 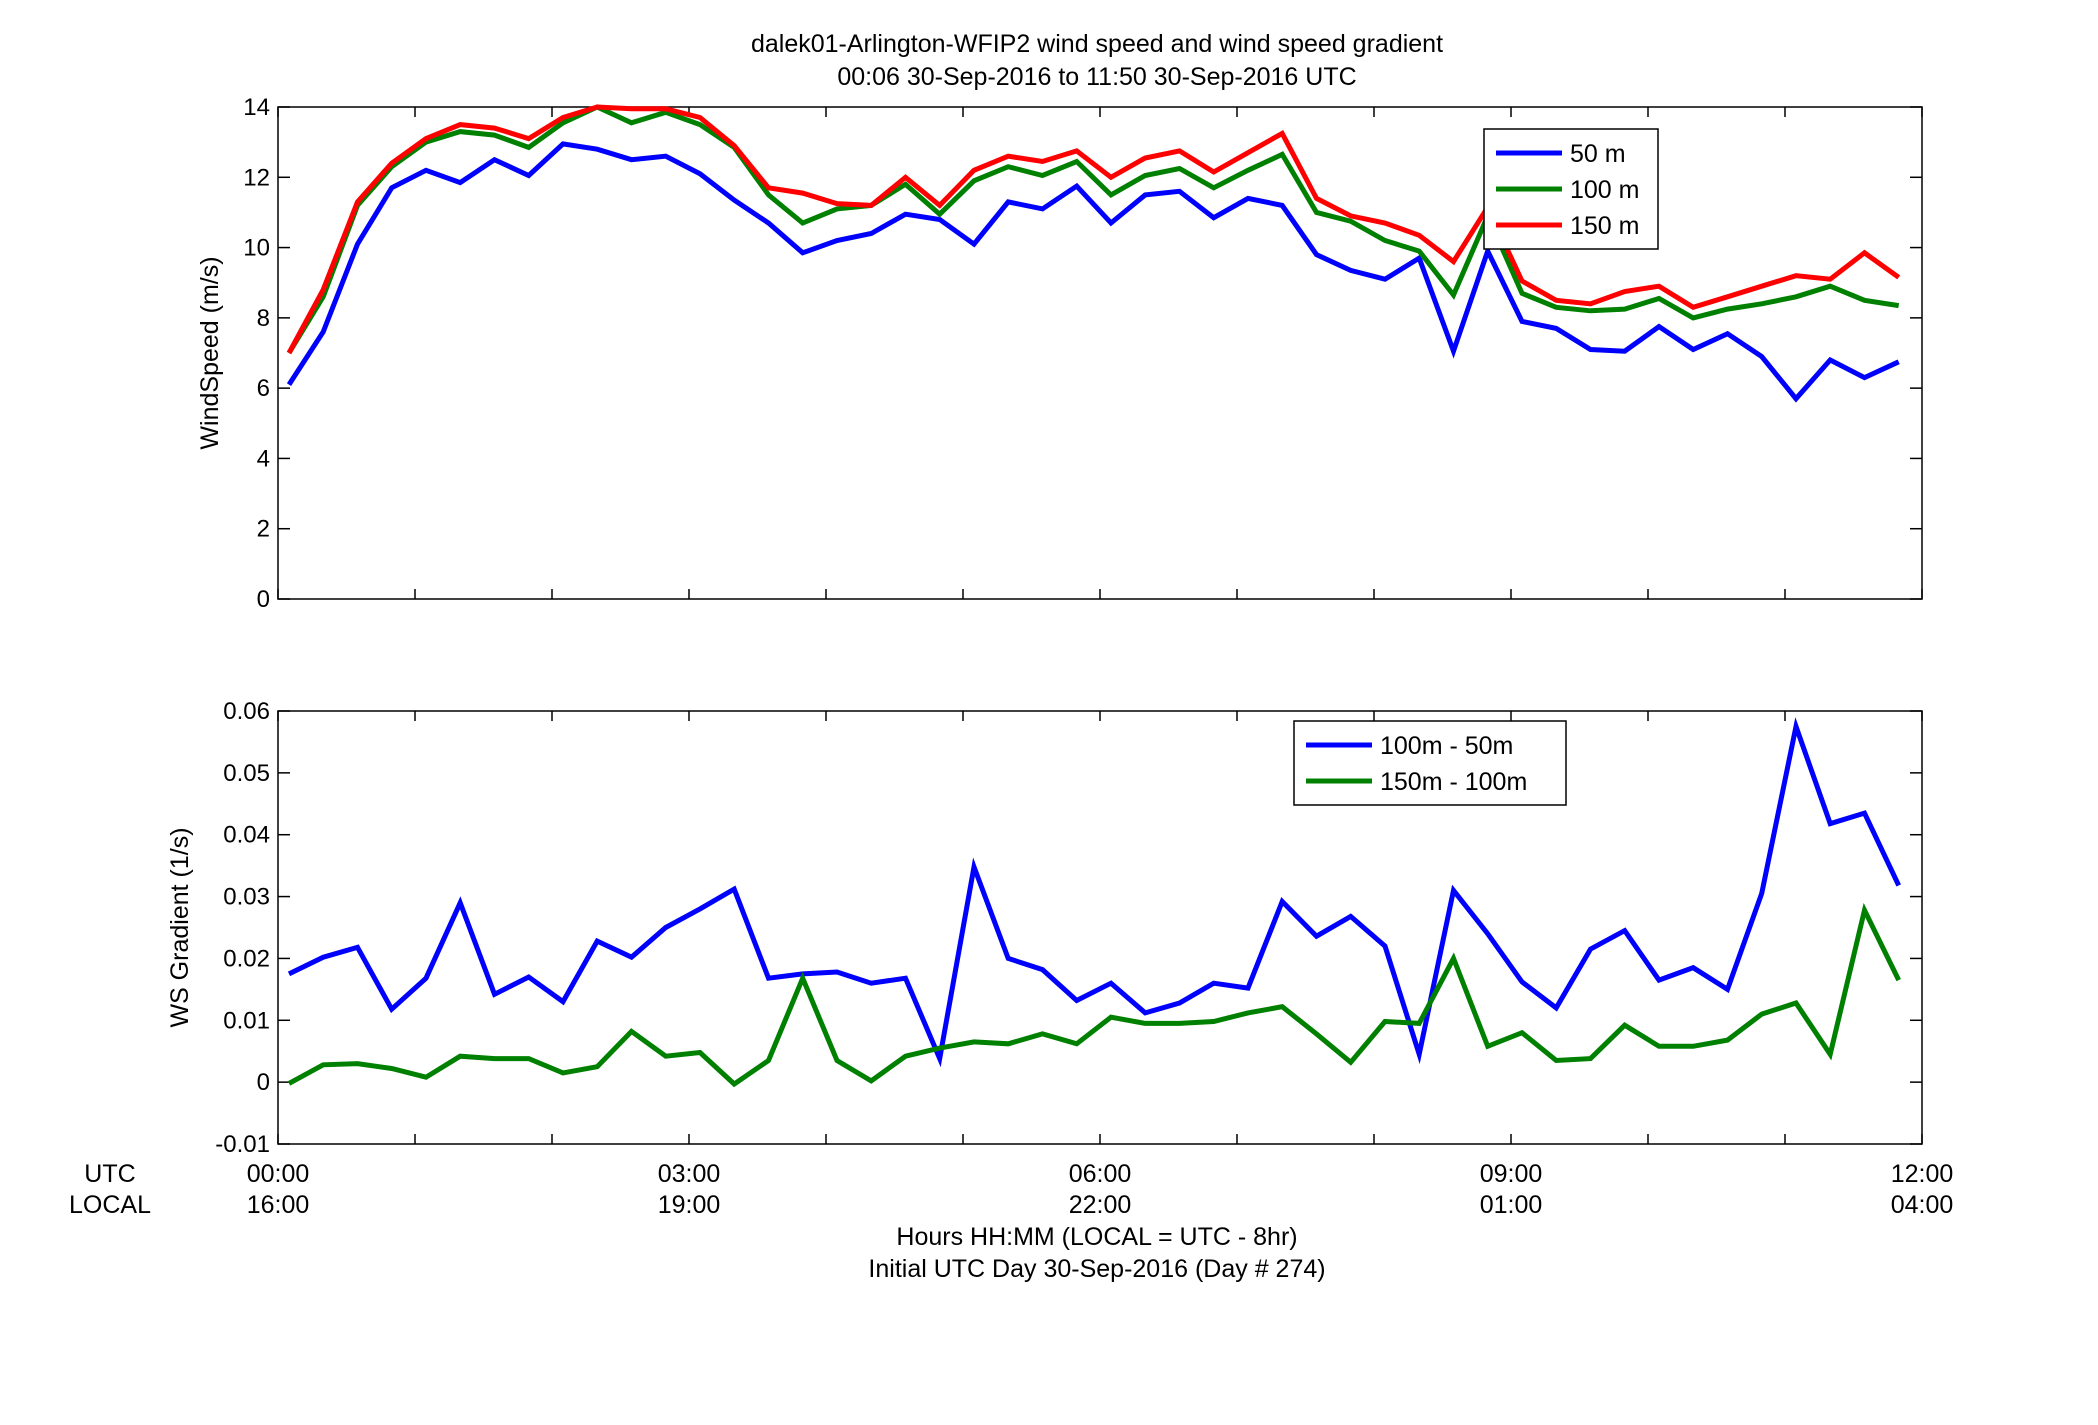 What do you see at coordinates (278, 1205) in the screenshot?
I see `x-tick-label-local: 16:00` at bounding box center [278, 1205].